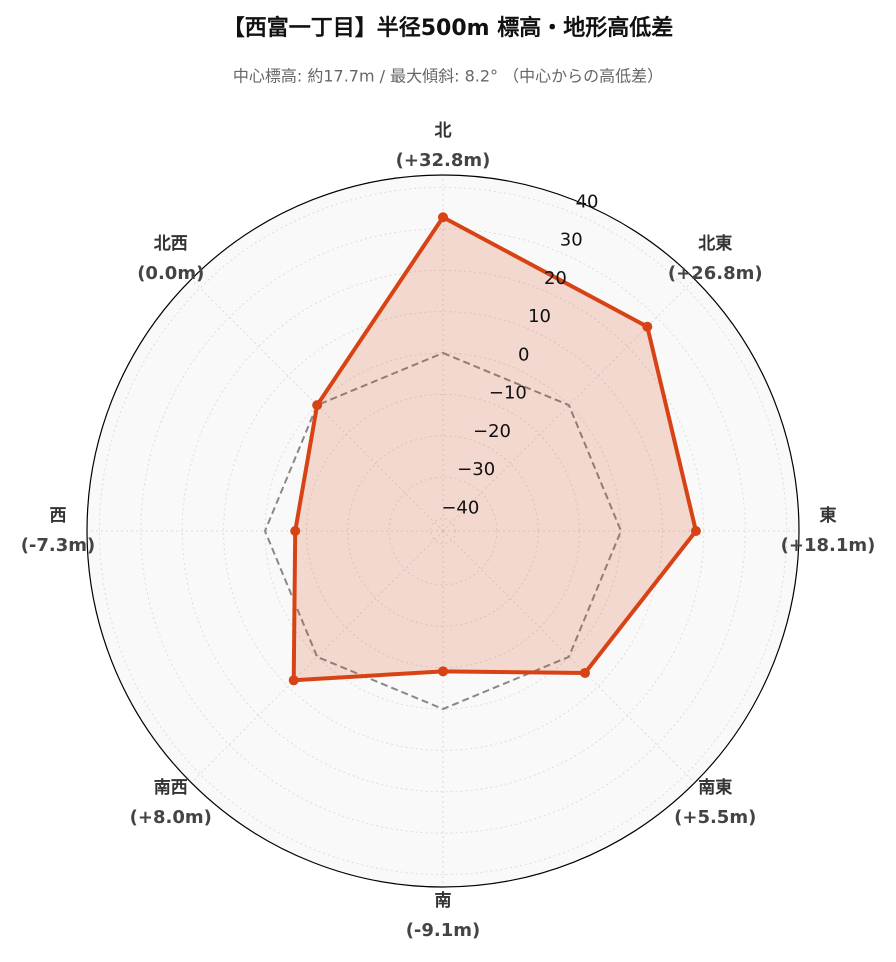 This screenshot has width=896, height=962. Describe the element at coordinates (443, 930) in the screenshot. I see `value-label: (-9.1m)` at that location.